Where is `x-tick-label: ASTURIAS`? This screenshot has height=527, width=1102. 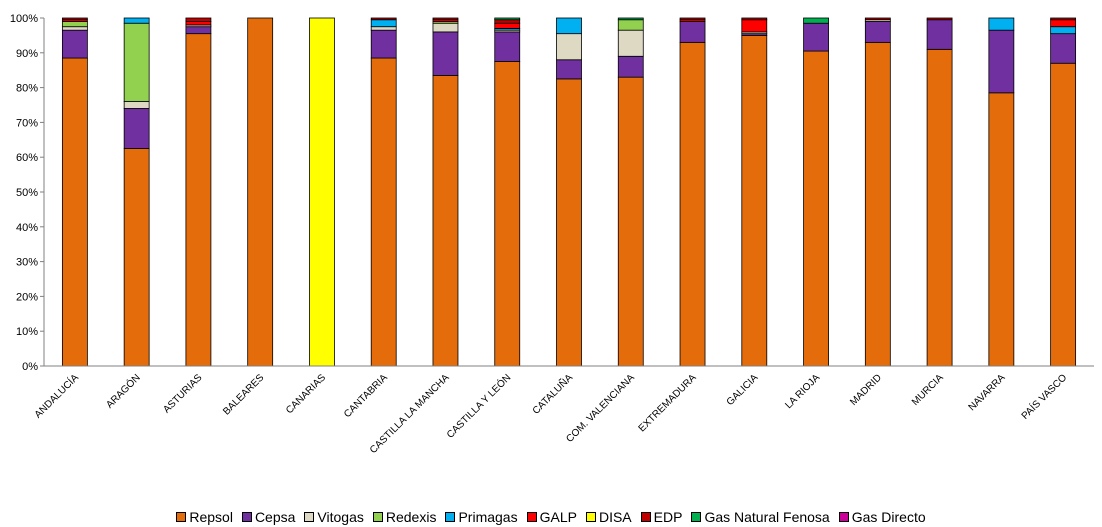 x-tick-label: ASTURIAS is located at coordinates (182, 393).